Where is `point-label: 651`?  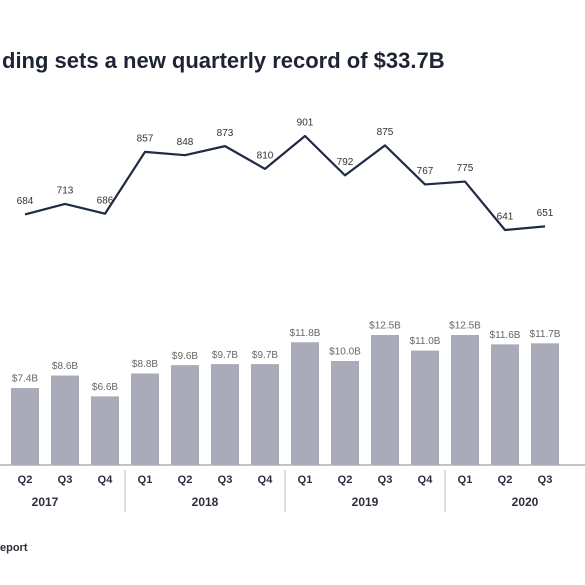
point-label: 651 is located at coordinates (545, 213).